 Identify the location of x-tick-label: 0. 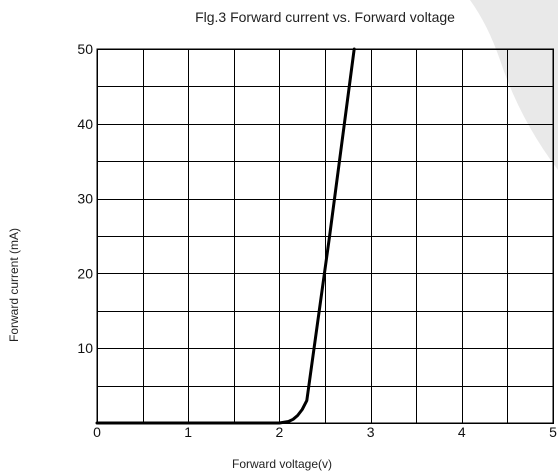
(97, 432).